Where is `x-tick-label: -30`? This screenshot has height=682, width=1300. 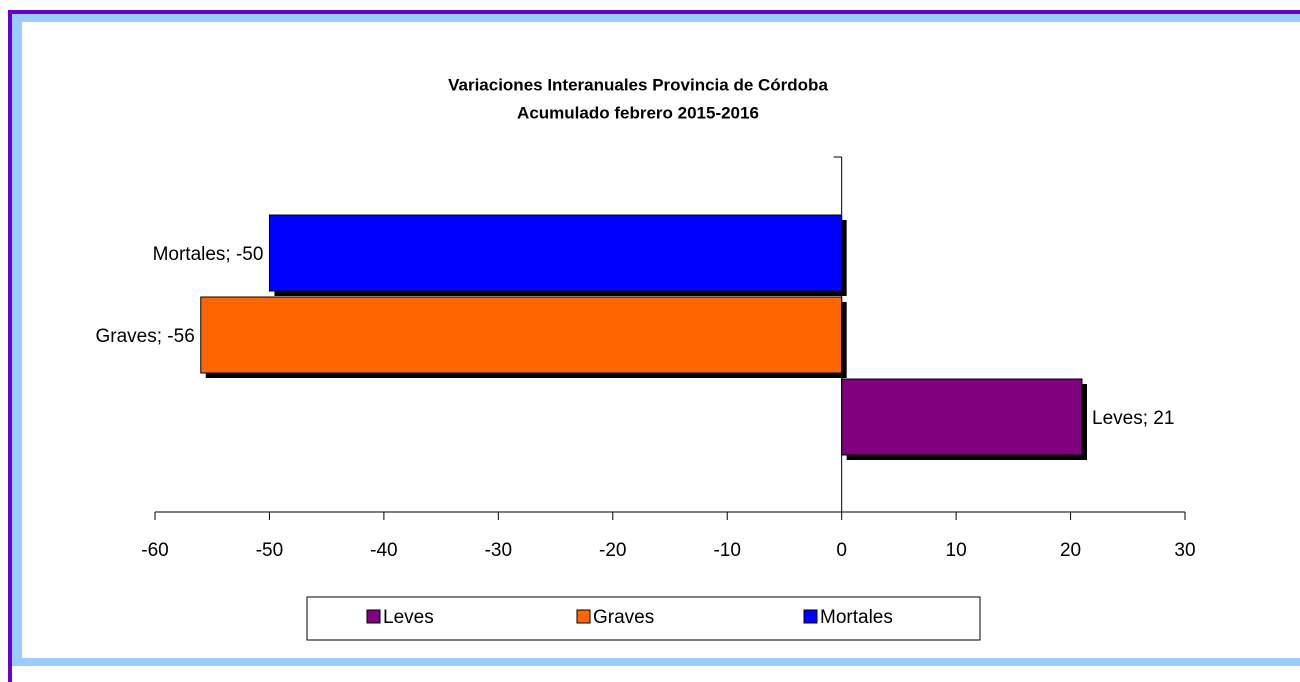
x-tick-label: -30 is located at coordinates (498, 550).